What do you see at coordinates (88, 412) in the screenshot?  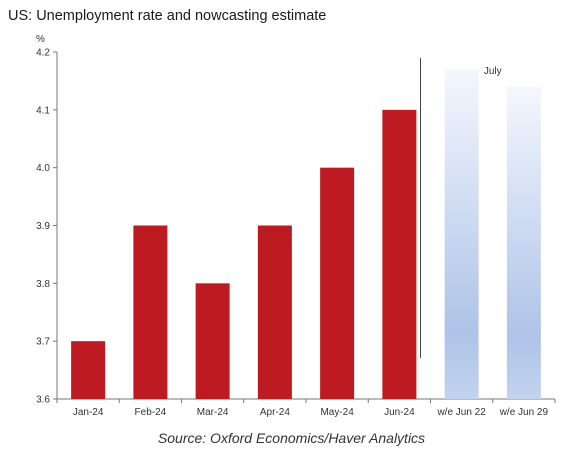 I see `x-tick-label: Jan-24` at bounding box center [88, 412].